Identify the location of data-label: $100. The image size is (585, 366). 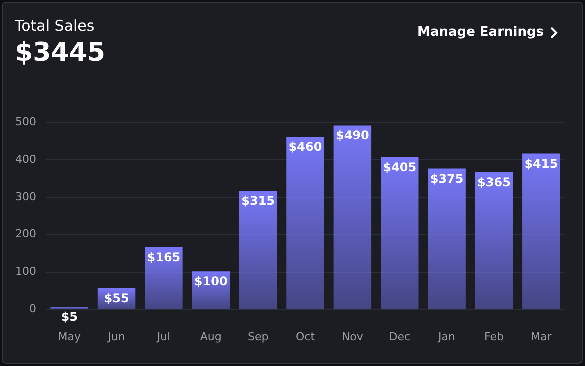
(211, 281).